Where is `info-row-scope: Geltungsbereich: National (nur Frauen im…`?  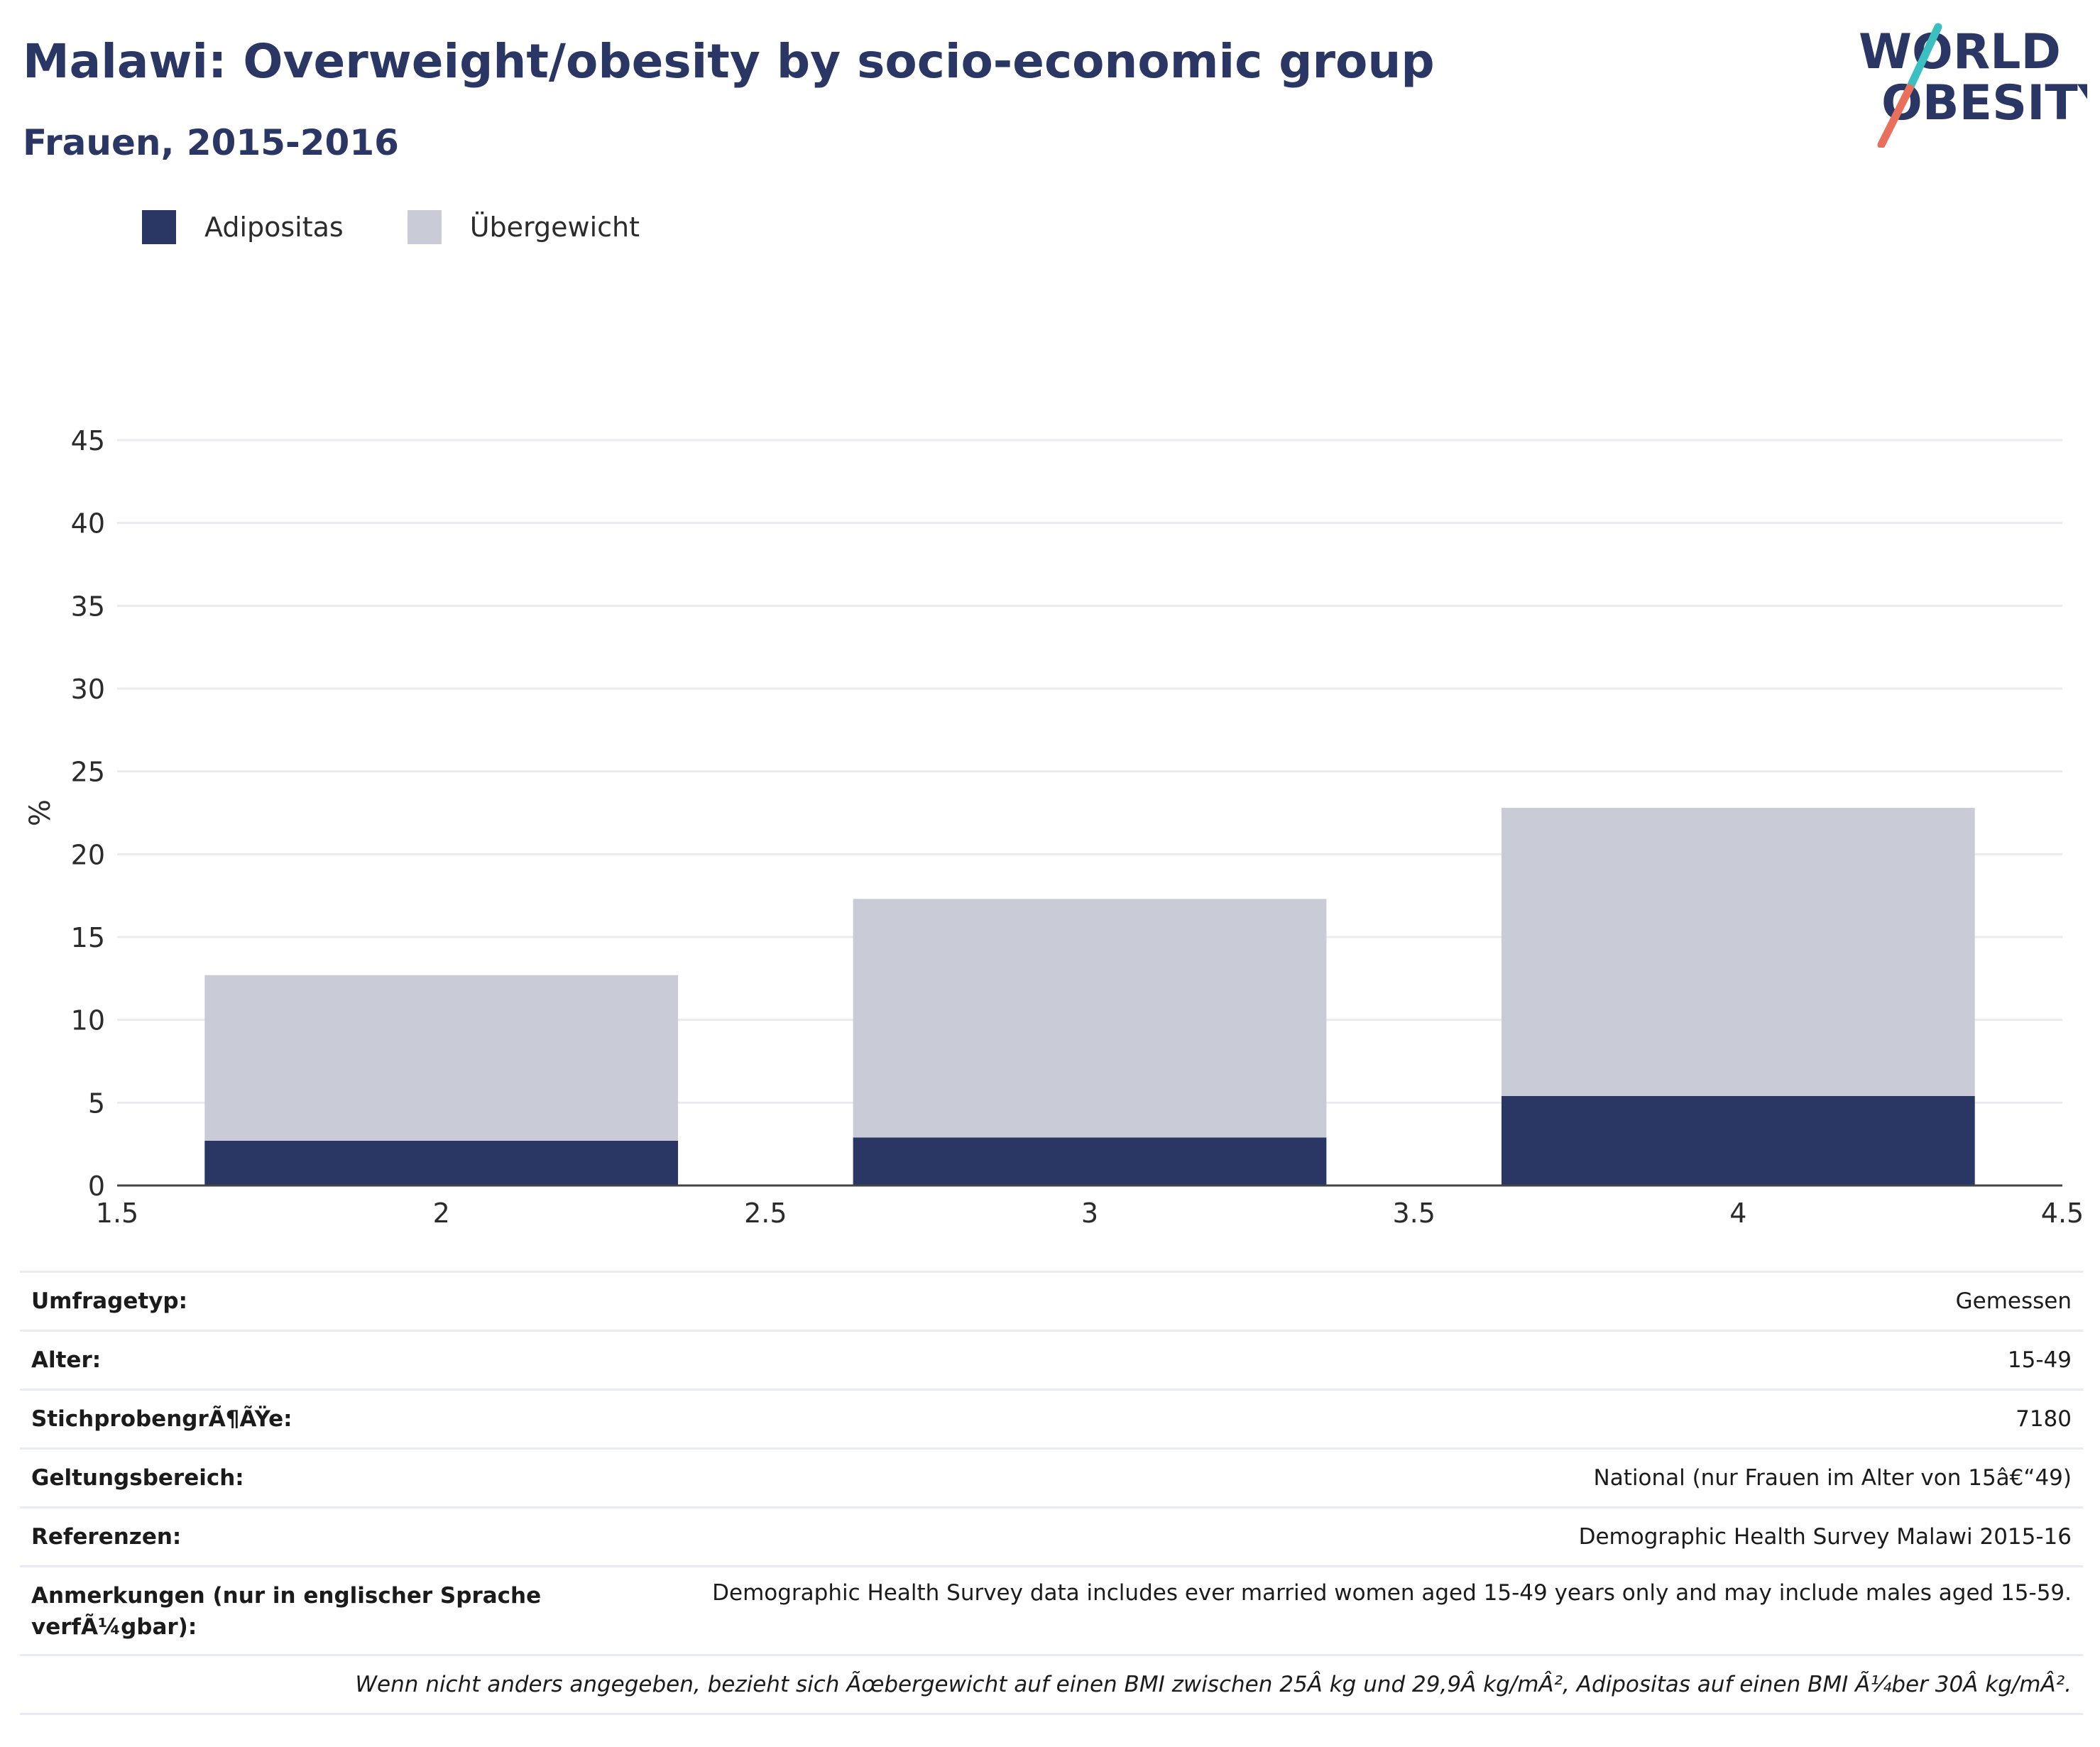
info-row-scope: Geltungsbereich: National (nur Frauen im… is located at coordinates (1051, 1476).